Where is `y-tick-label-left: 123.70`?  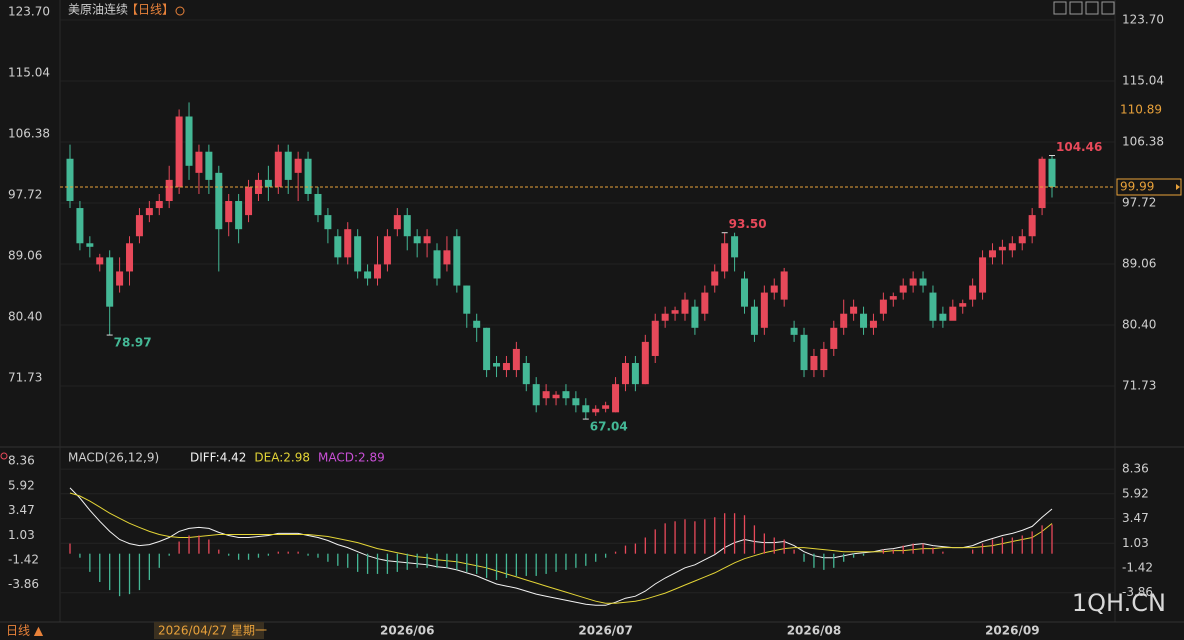
y-tick-label-left: 123.70 is located at coordinates (29, 12).